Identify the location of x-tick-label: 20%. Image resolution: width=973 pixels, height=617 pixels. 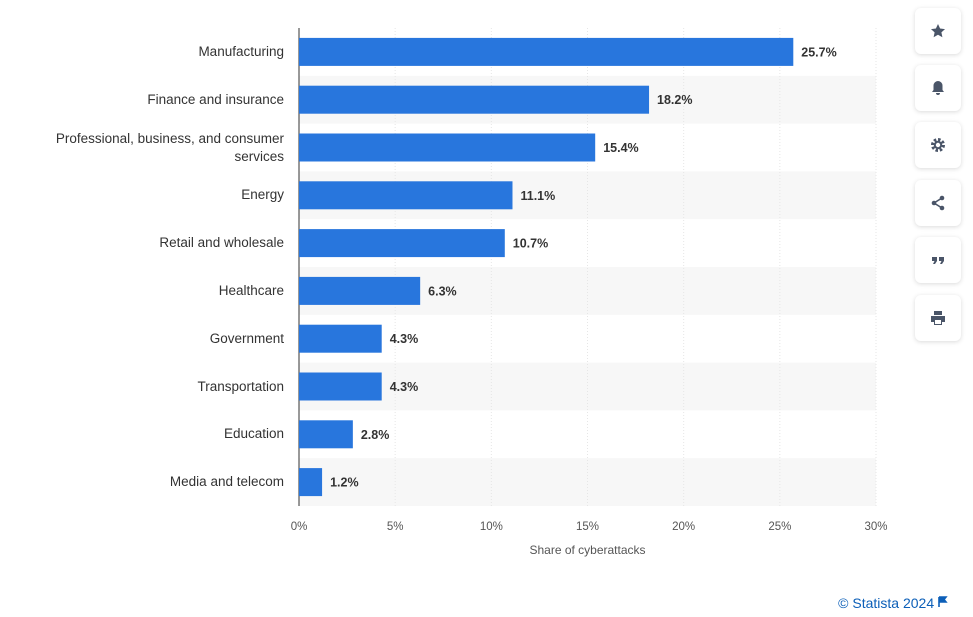
(683, 527).